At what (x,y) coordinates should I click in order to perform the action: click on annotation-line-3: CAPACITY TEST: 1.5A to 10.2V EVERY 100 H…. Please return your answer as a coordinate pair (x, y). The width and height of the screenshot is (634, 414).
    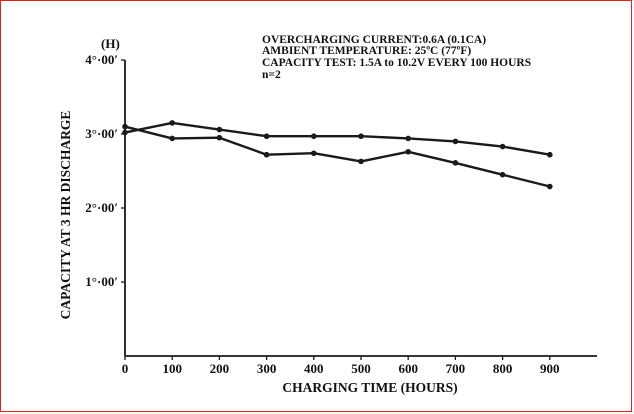
    Looking at the image, I should click on (396, 63).